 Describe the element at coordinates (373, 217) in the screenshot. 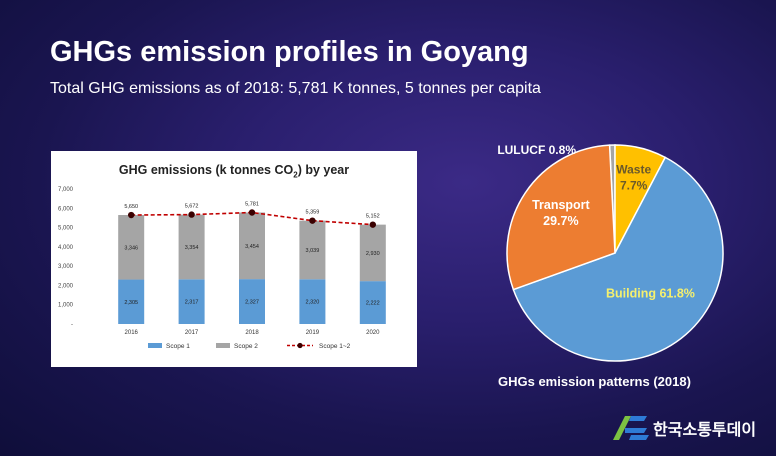

I see `data-label-scope-1-2: 5,152` at that location.